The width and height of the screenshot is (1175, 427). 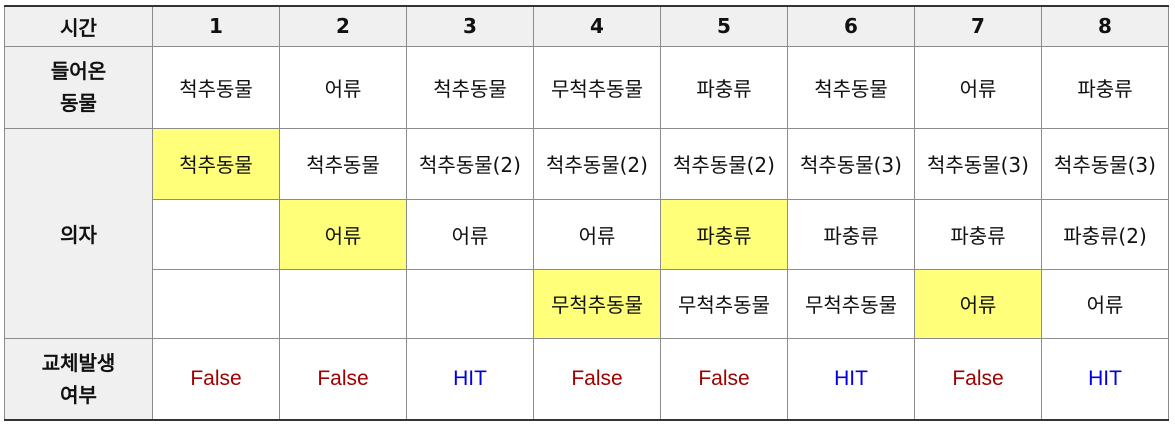 I want to click on replacement-row-label: 교체발생 여부, so click(x=78, y=379).